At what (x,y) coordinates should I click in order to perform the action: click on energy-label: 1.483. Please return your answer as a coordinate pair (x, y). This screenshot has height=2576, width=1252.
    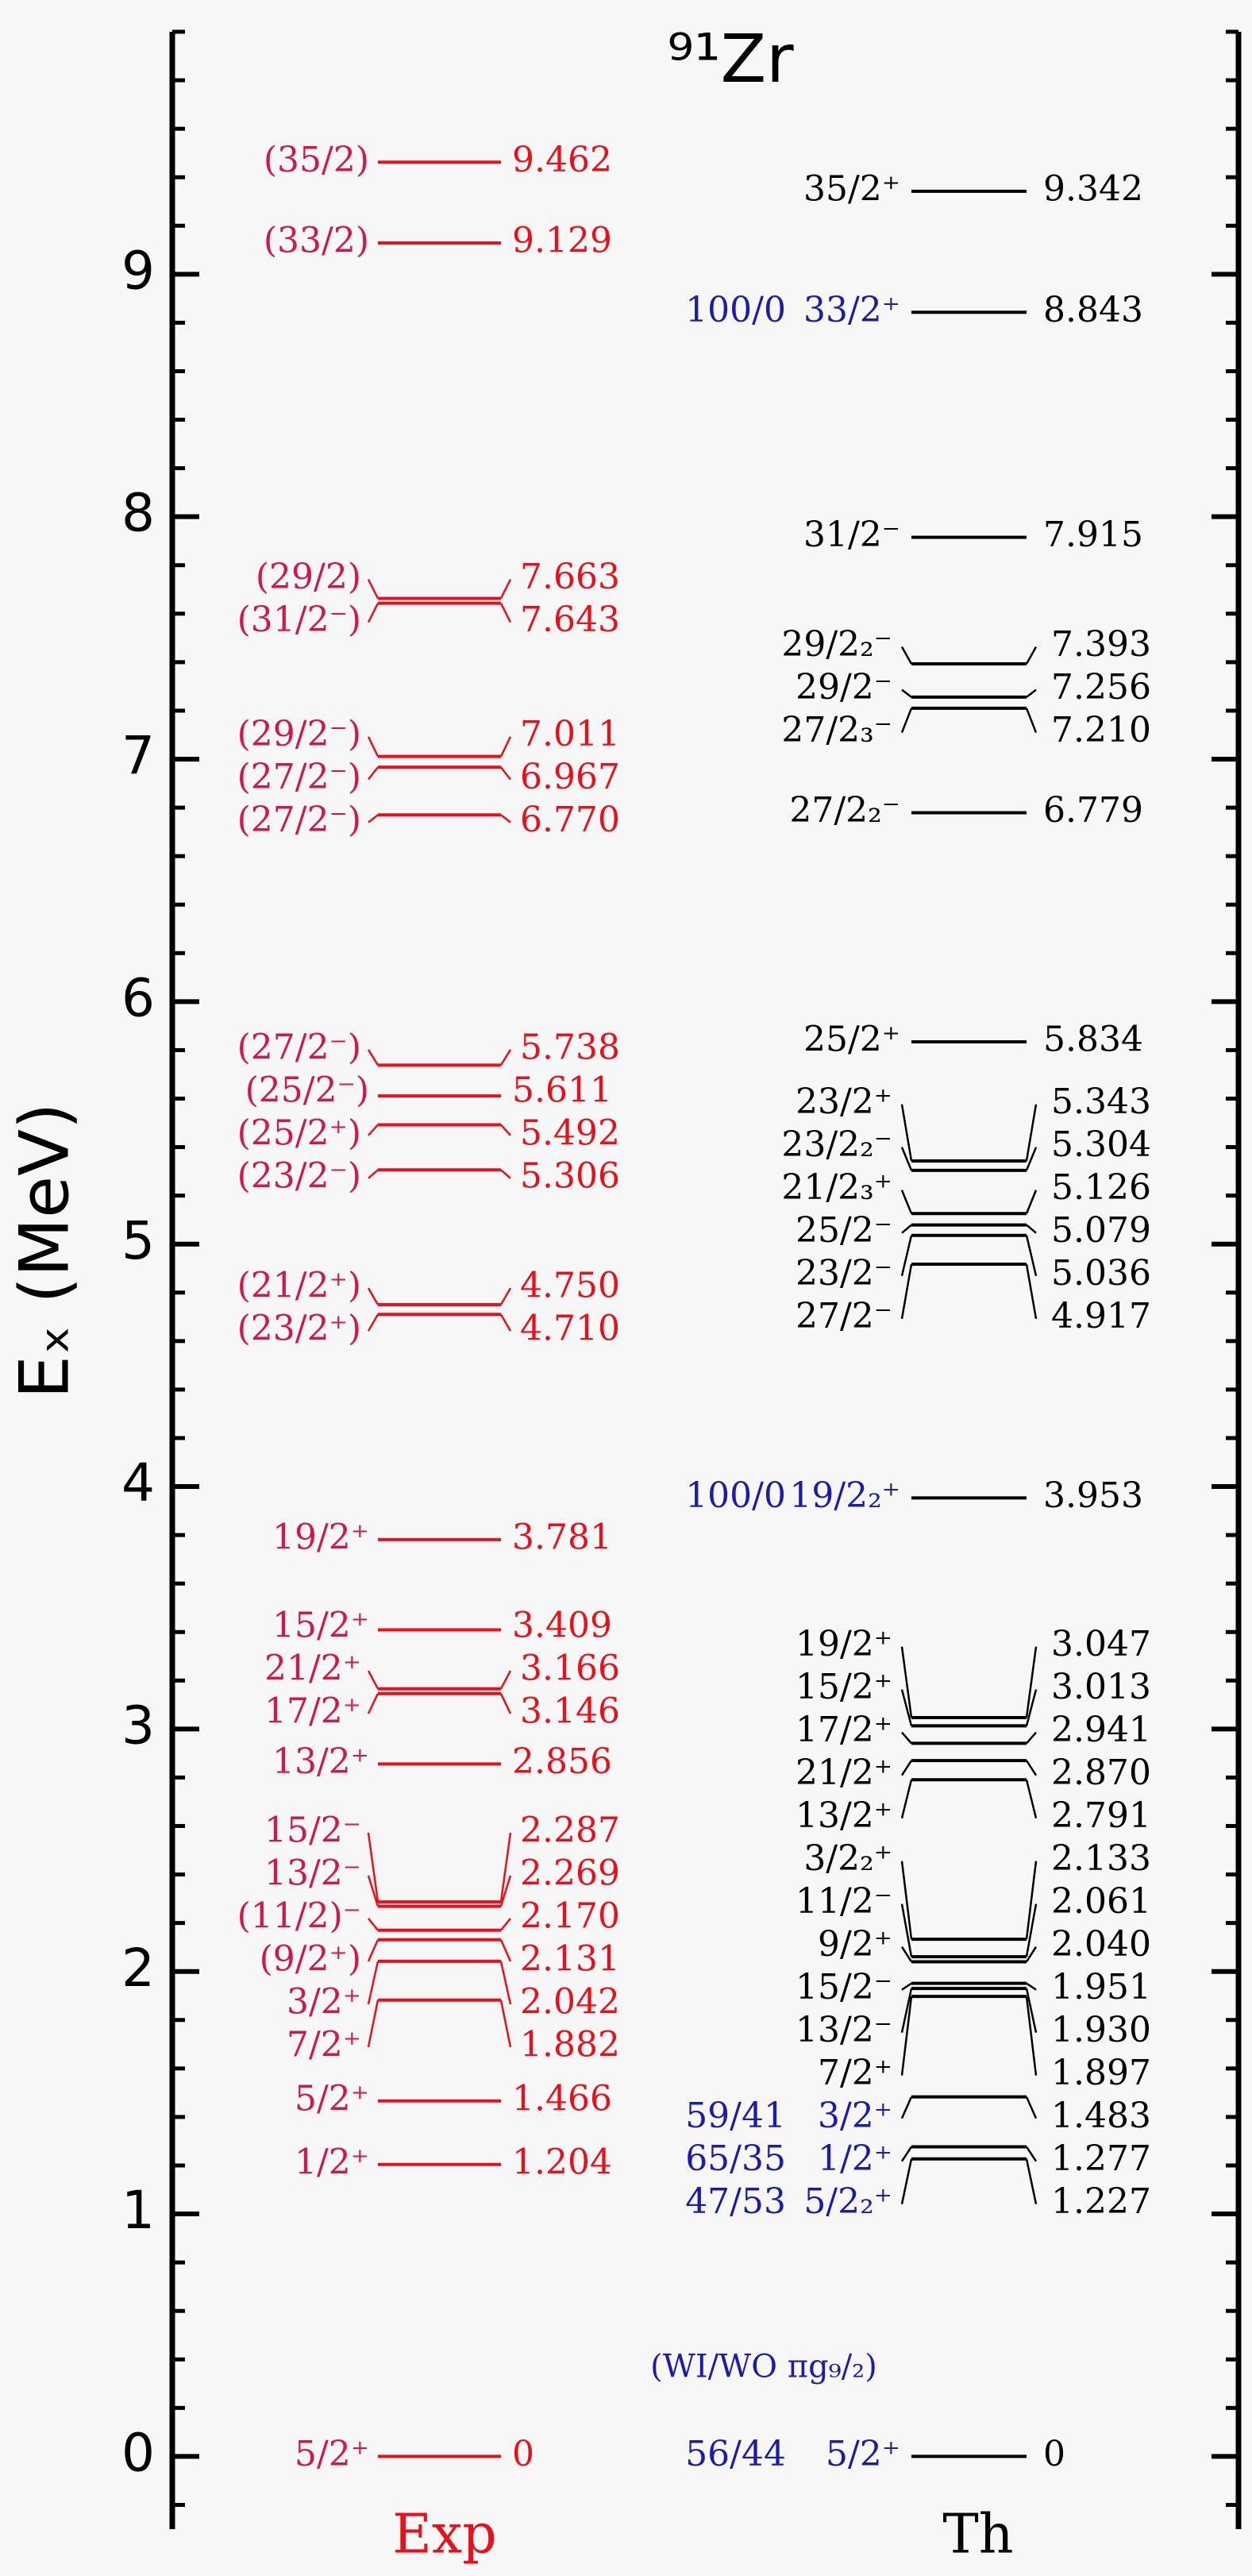
    Looking at the image, I should click on (1101, 2116).